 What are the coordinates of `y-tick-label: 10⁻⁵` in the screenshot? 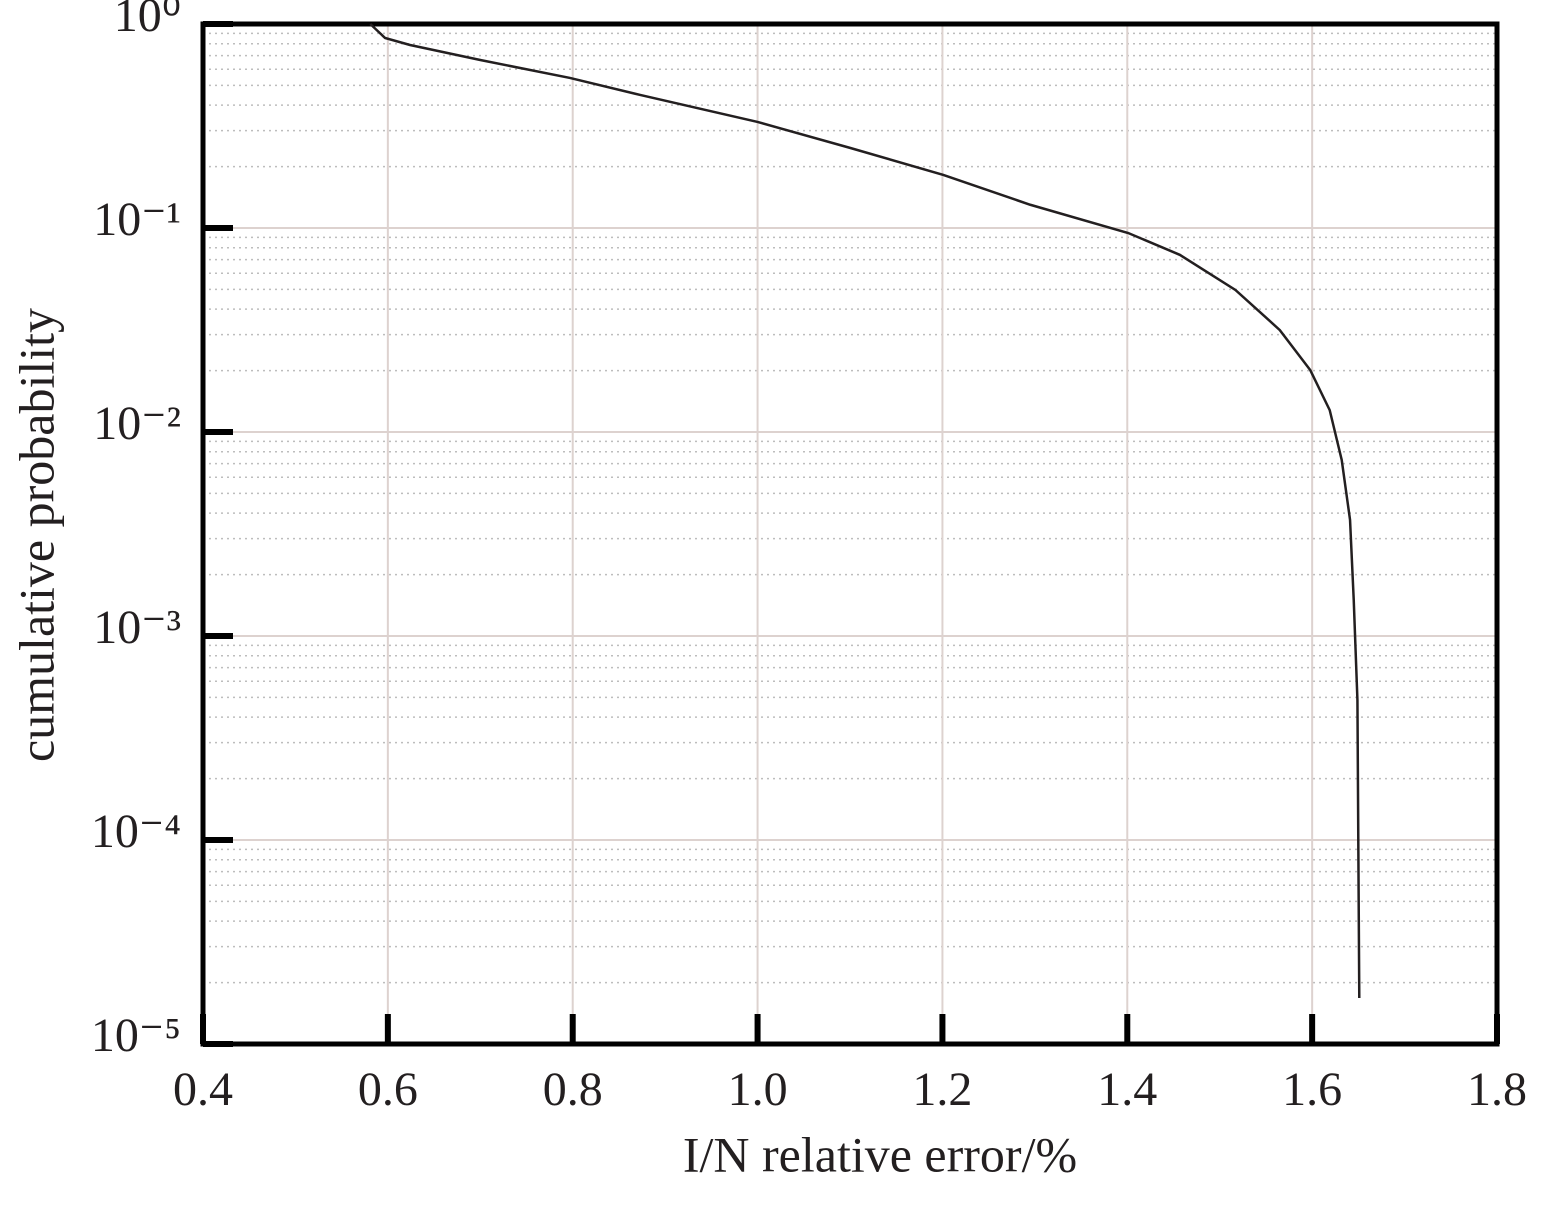 It's located at (136, 1035).